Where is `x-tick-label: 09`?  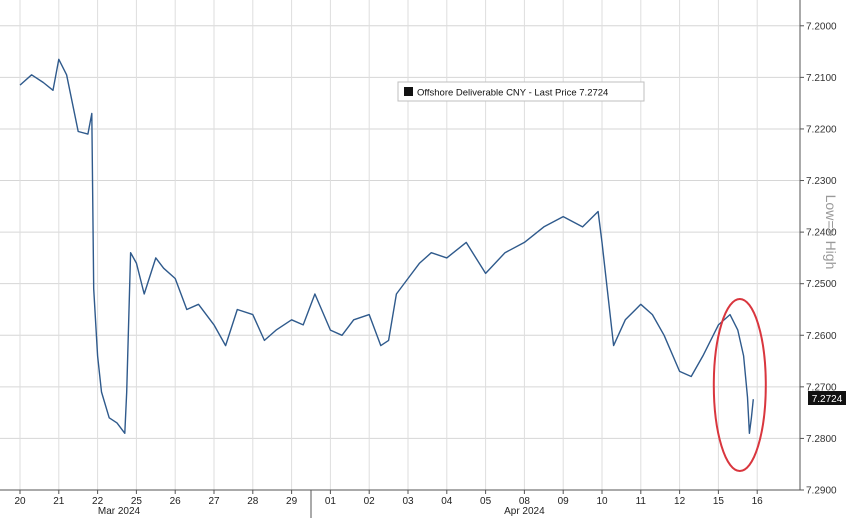
x-tick-label: 09 is located at coordinates (564, 501).